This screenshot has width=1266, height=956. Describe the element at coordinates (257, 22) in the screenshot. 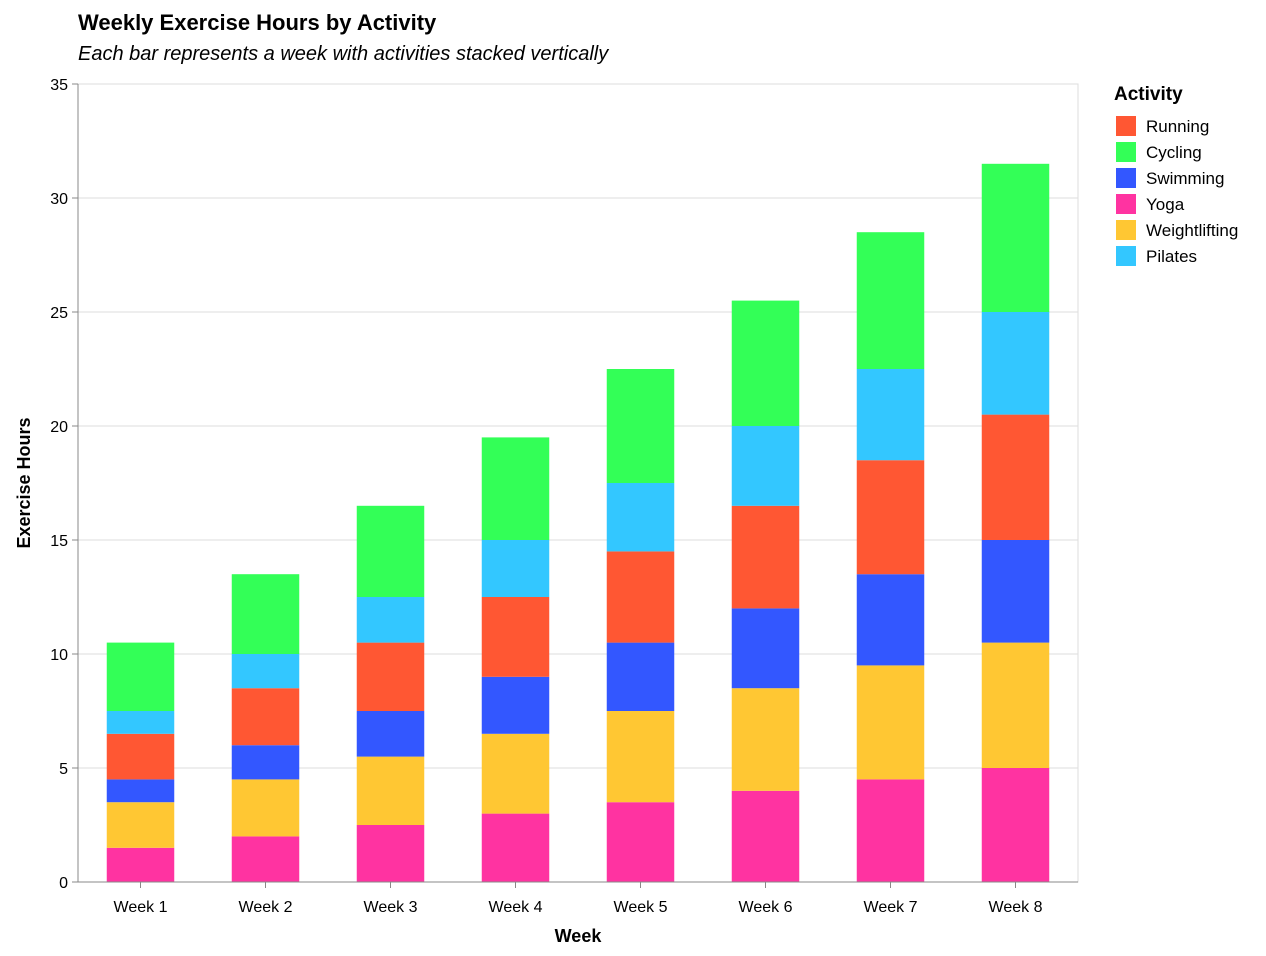

I see `chart-title: Weekly Exercise Hours by Activity` at that location.